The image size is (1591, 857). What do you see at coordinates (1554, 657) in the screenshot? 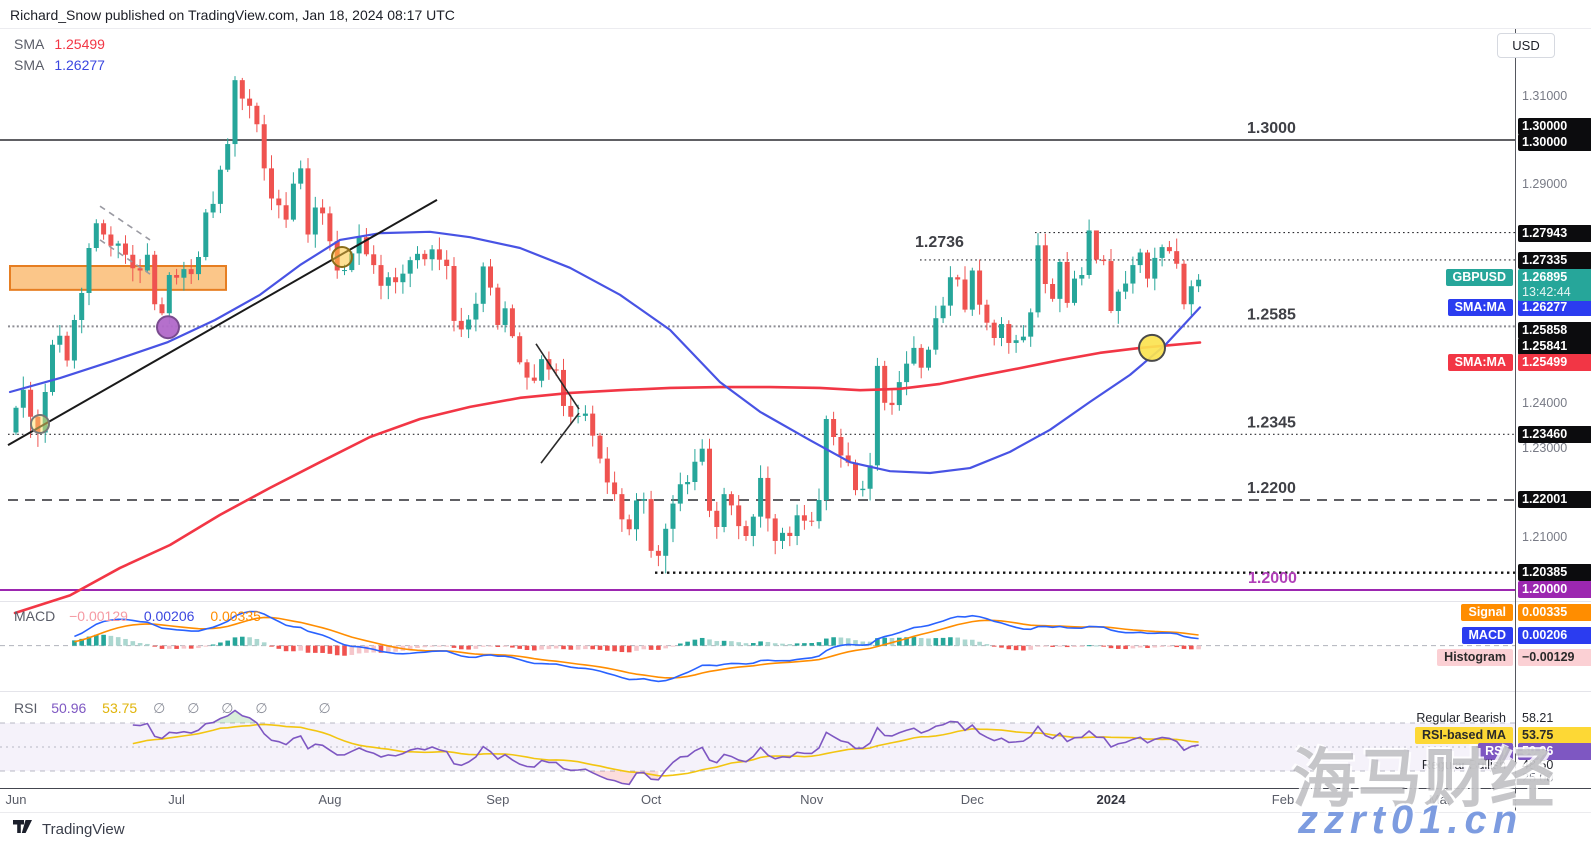
I see `price-axis-badge: −0.00129` at bounding box center [1554, 657].